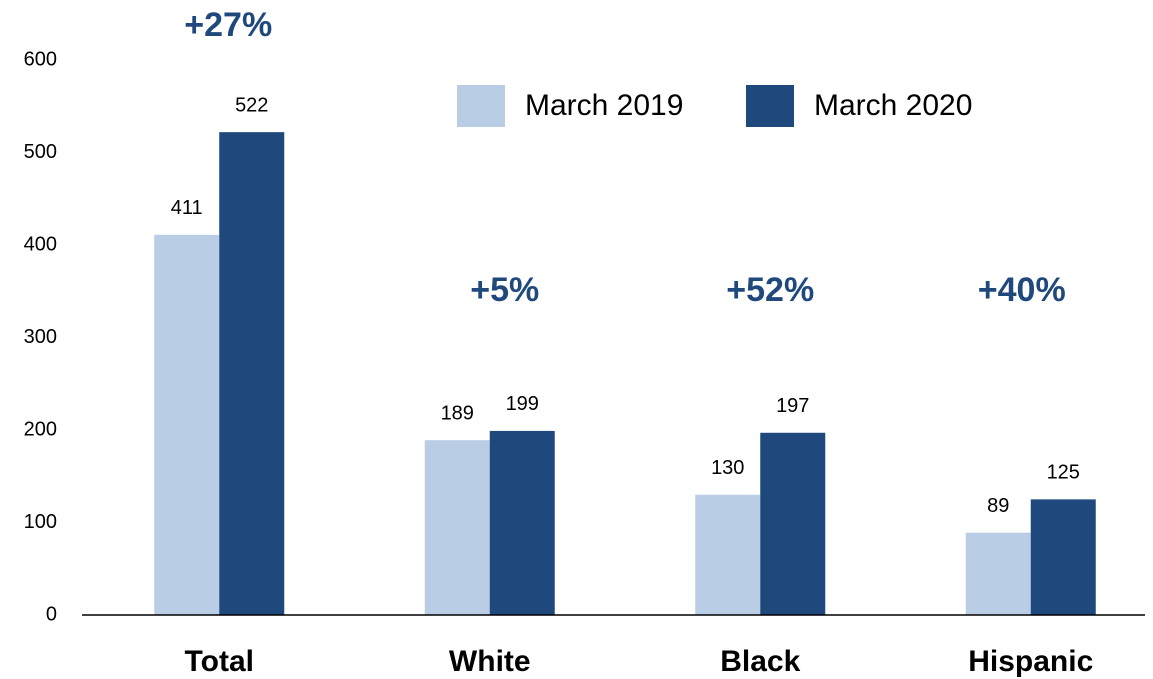 The image size is (1153, 679). Describe the element at coordinates (1063, 473) in the screenshot. I see `value-label: 125` at that location.